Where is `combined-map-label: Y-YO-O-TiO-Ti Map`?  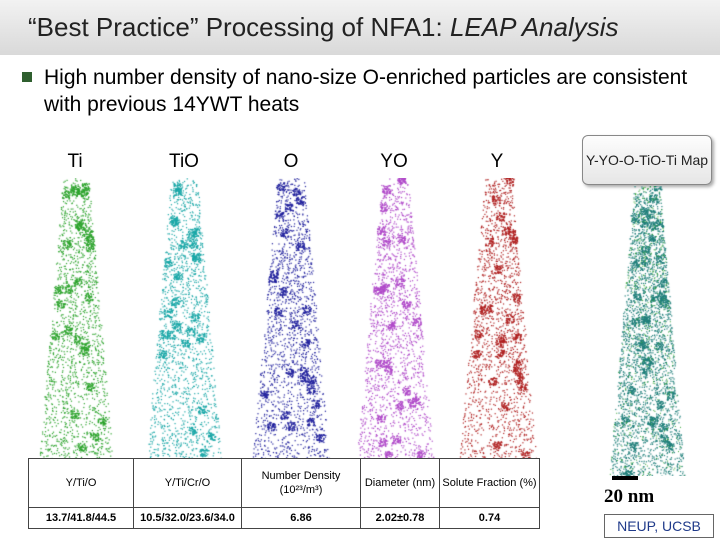
combined-map-label: Y-YO-O-TiO-Ti Map is located at coordinates (647, 160).